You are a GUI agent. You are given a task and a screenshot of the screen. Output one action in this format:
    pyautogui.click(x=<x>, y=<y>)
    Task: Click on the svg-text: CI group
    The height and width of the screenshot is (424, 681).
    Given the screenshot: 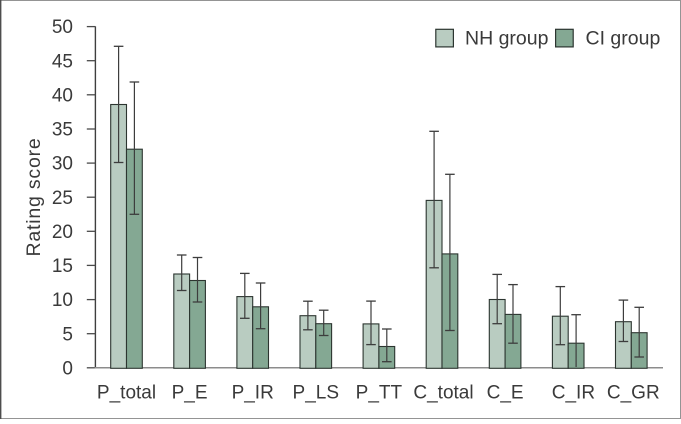 What is the action you would take?
    pyautogui.click(x=623, y=38)
    